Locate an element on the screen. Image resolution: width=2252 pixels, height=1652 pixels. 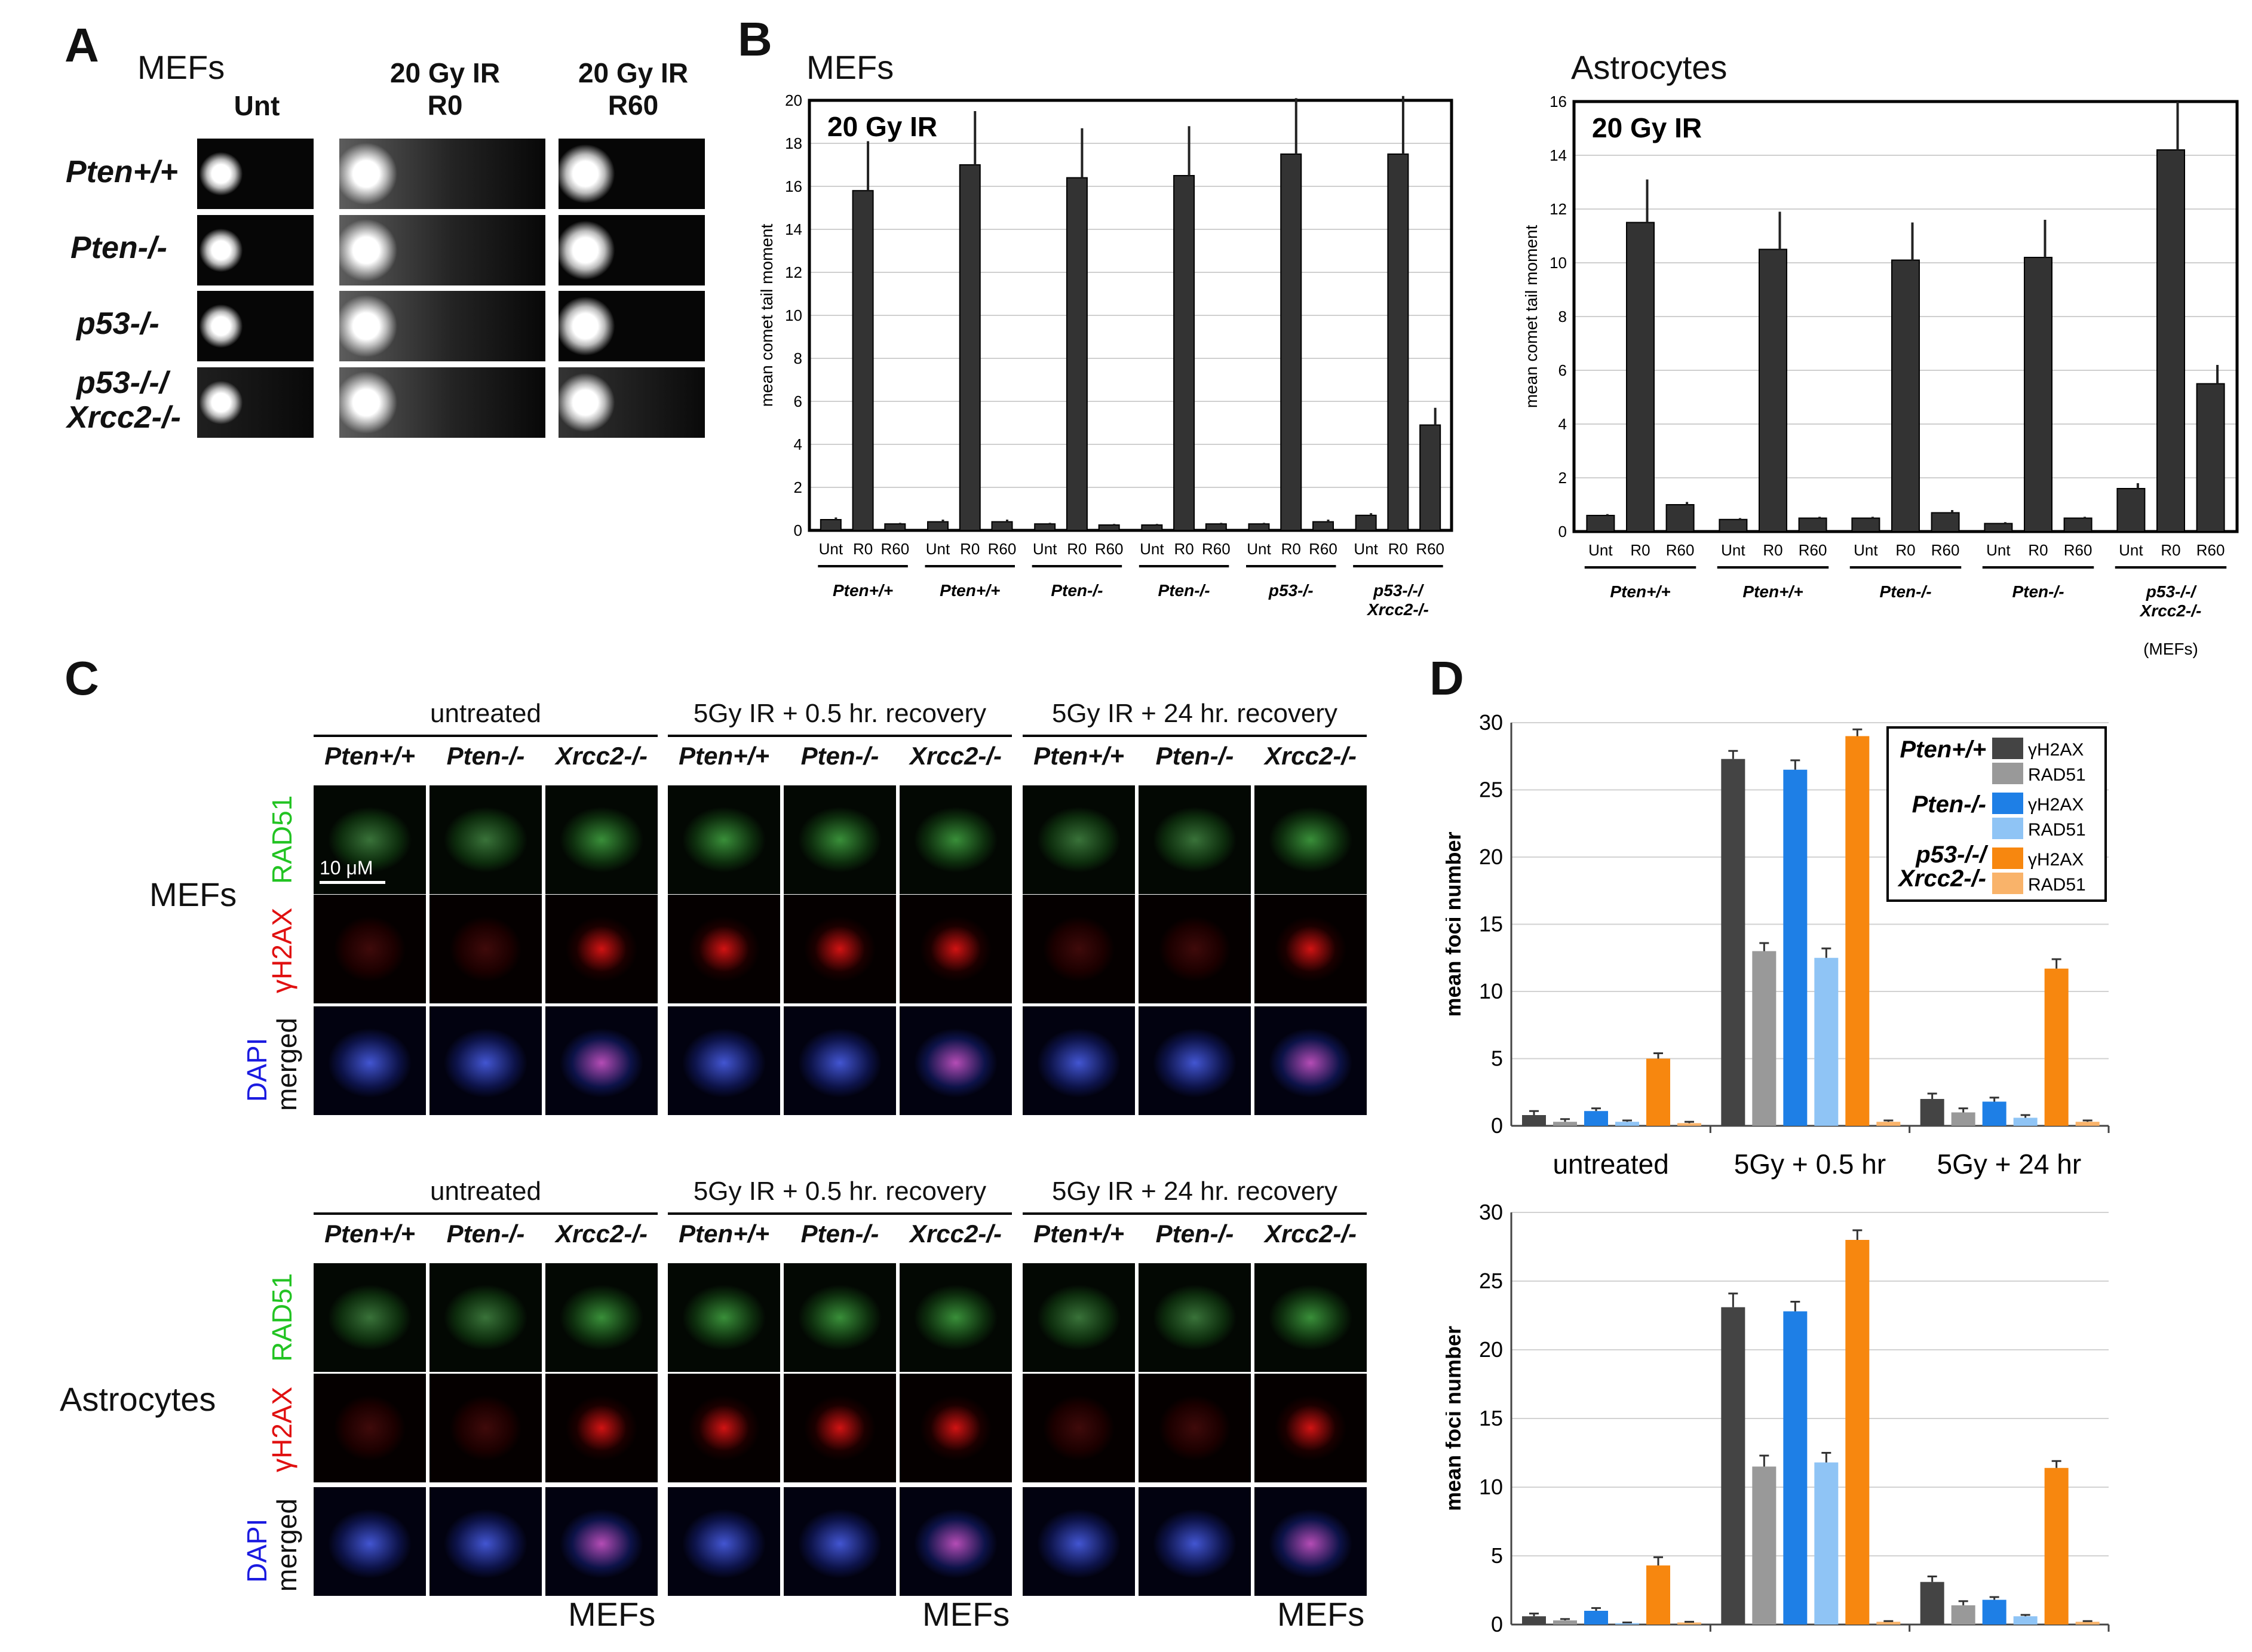
col-header-line1: 20 Gy IR is located at coordinates (634, 72).